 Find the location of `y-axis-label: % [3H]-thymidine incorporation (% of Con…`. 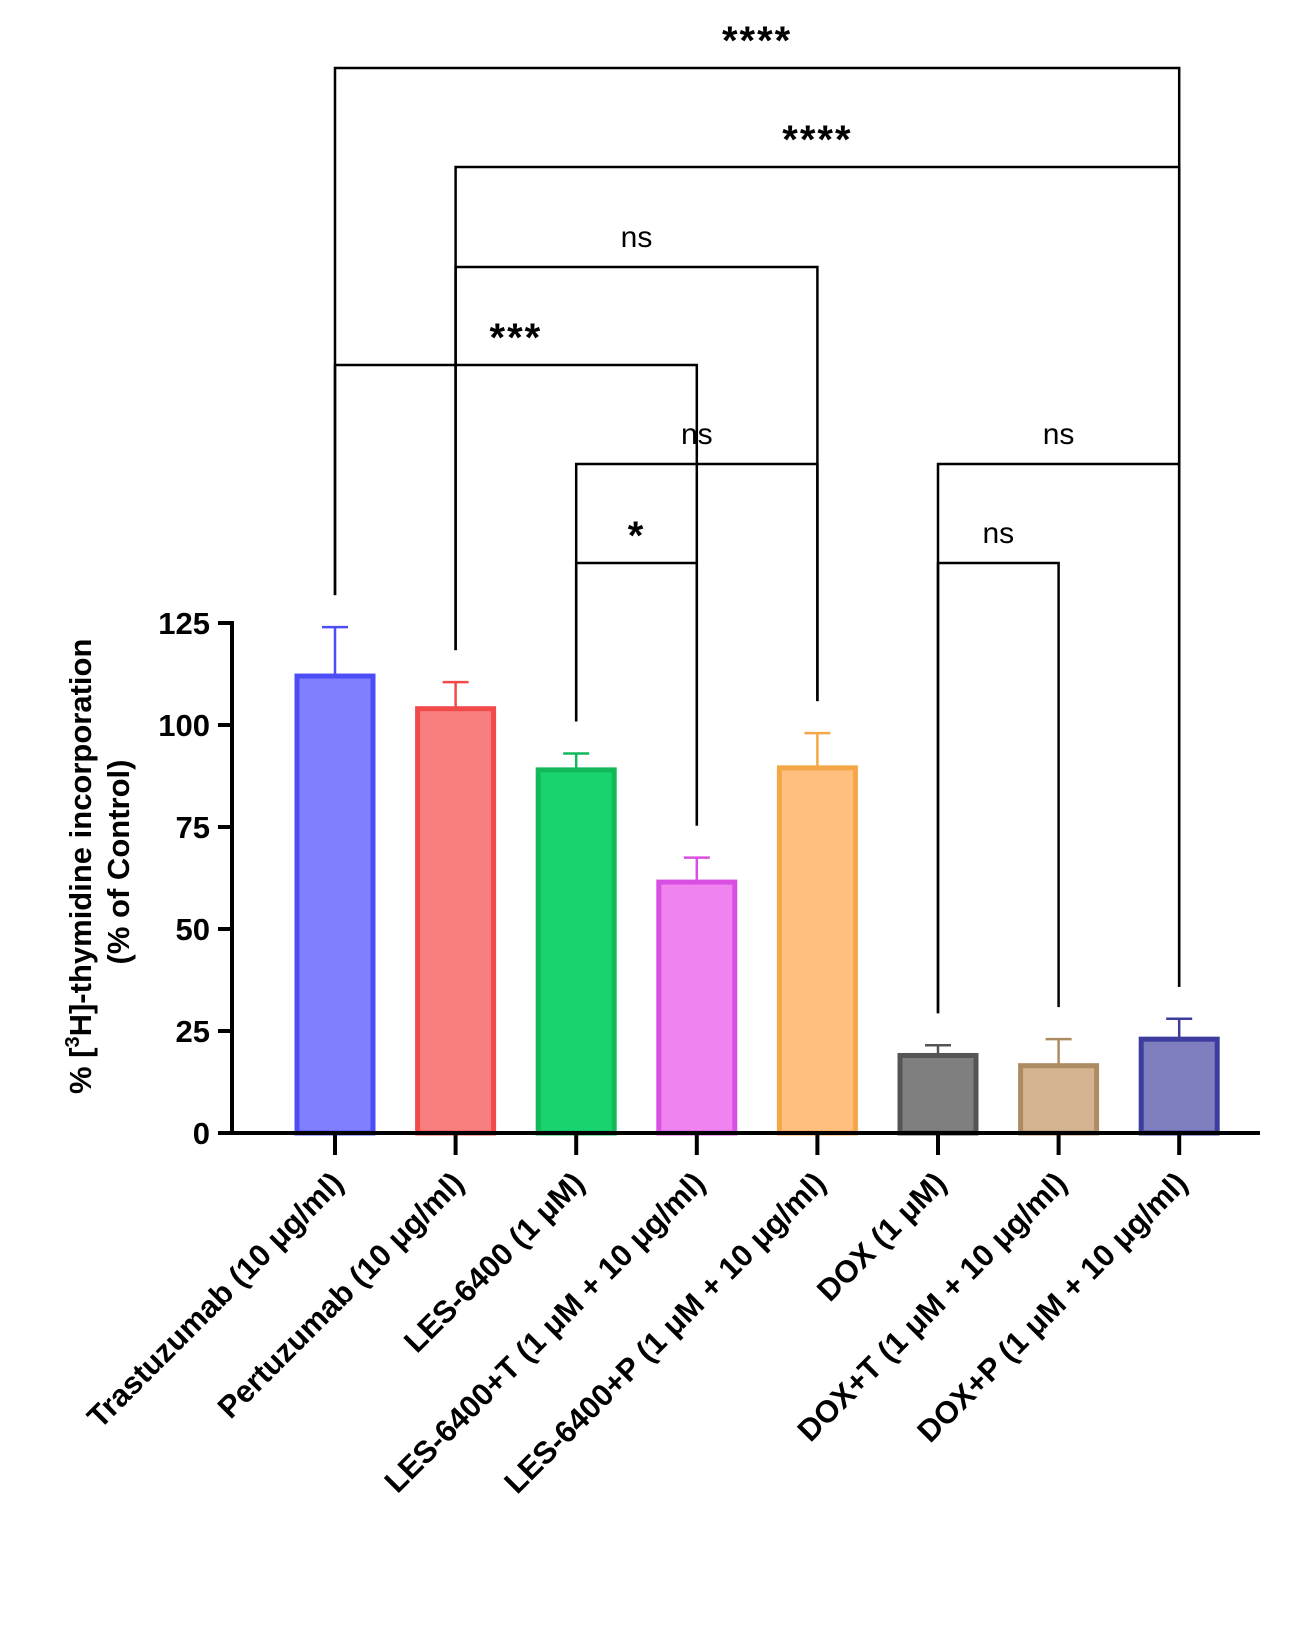

y-axis-label: % [3H]-thymidine incorporation (% of Con… is located at coordinates (99, 862).